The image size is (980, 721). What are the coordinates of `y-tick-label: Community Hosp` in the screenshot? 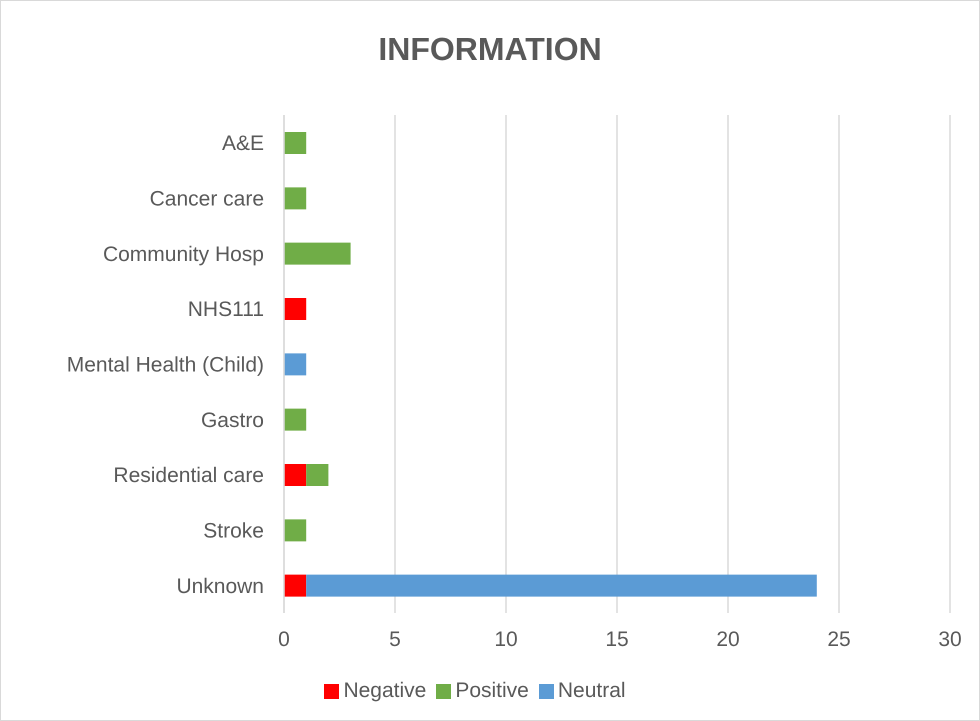 It's located at (183, 254).